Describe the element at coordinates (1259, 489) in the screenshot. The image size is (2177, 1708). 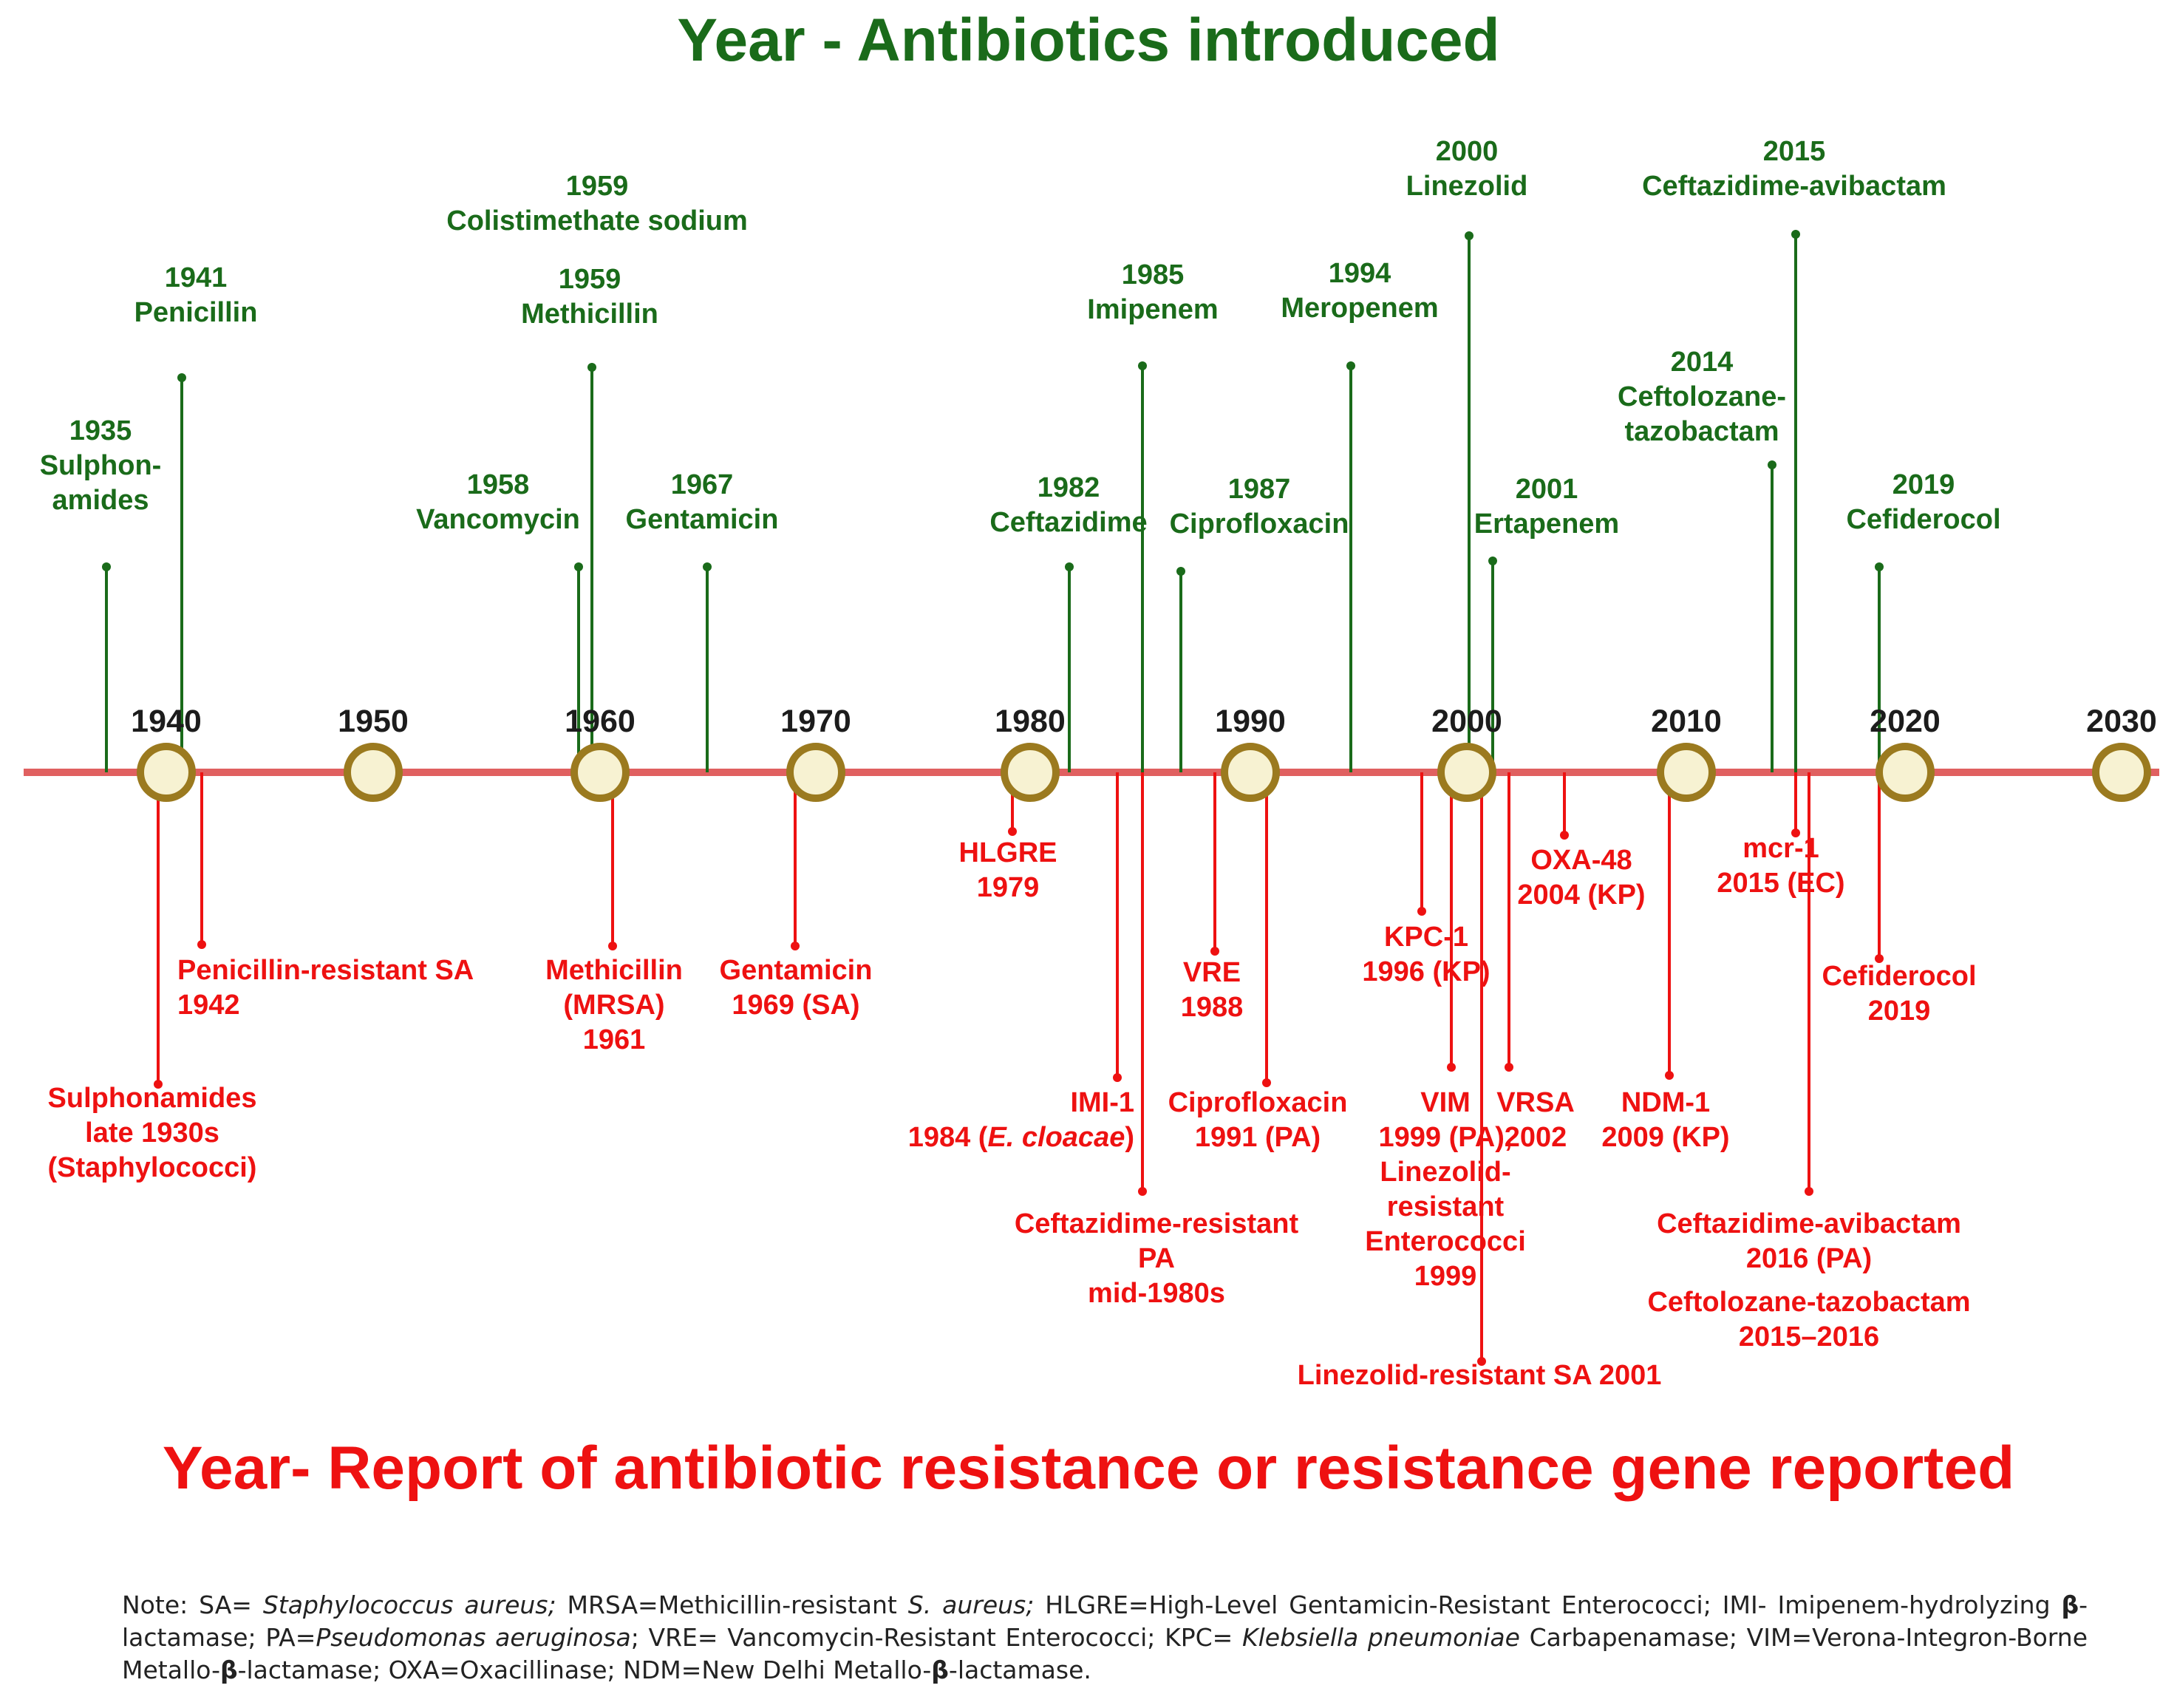
I see `ciprofloxacin-line: 1987` at that location.